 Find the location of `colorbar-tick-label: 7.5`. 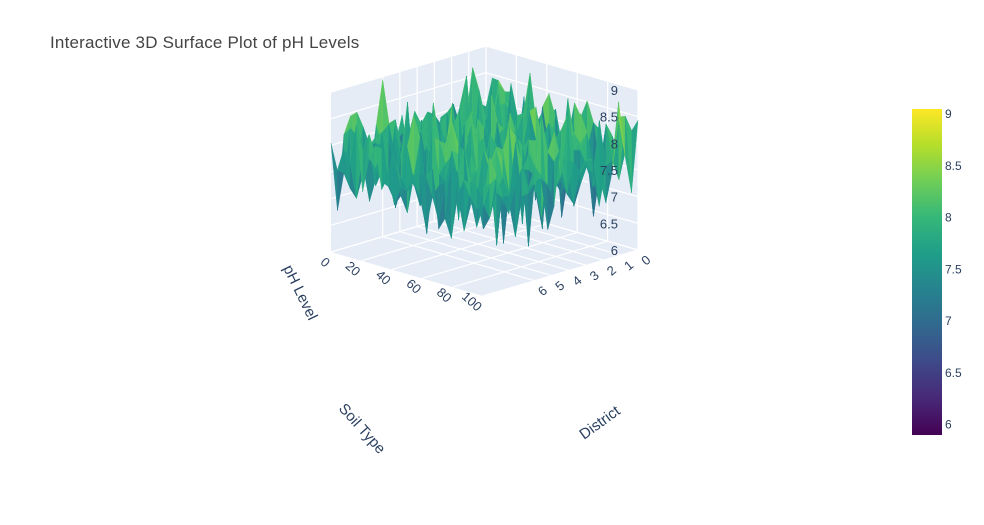

colorbar-tick-label: 7.5 is located at coordinates (953, 269).